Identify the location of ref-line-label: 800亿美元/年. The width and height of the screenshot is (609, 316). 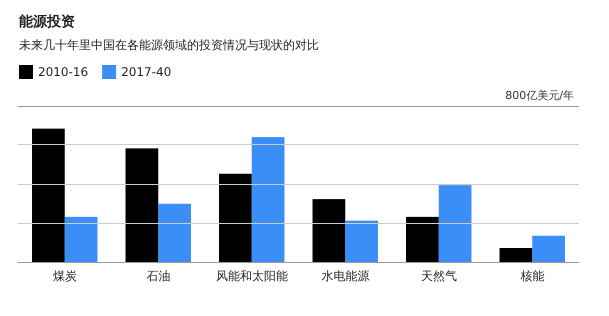
(539, 95).